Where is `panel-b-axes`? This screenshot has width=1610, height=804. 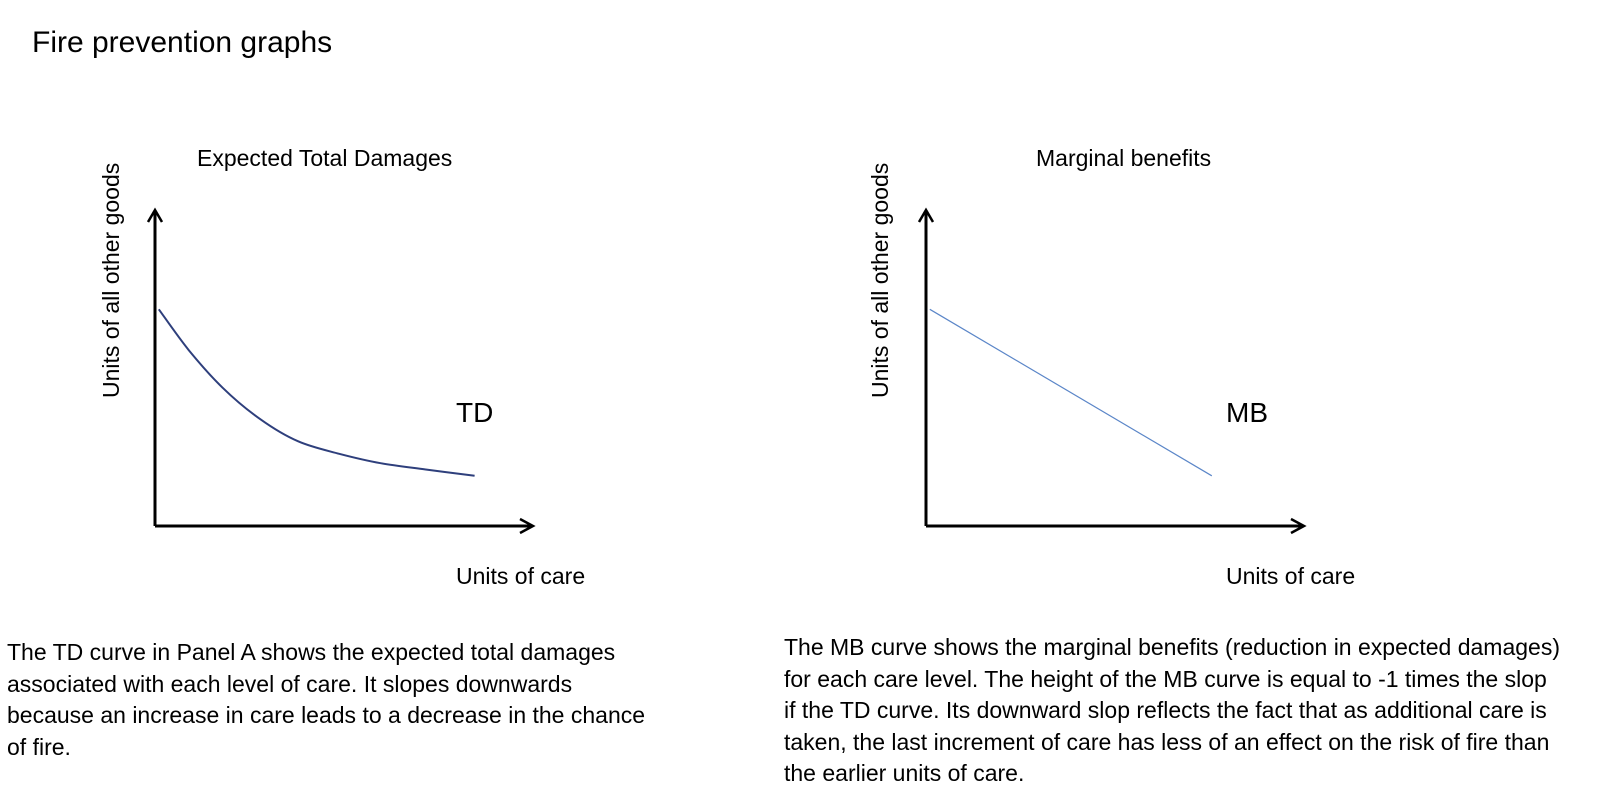
panel-b-axes is located at coordinates (1112, 371).